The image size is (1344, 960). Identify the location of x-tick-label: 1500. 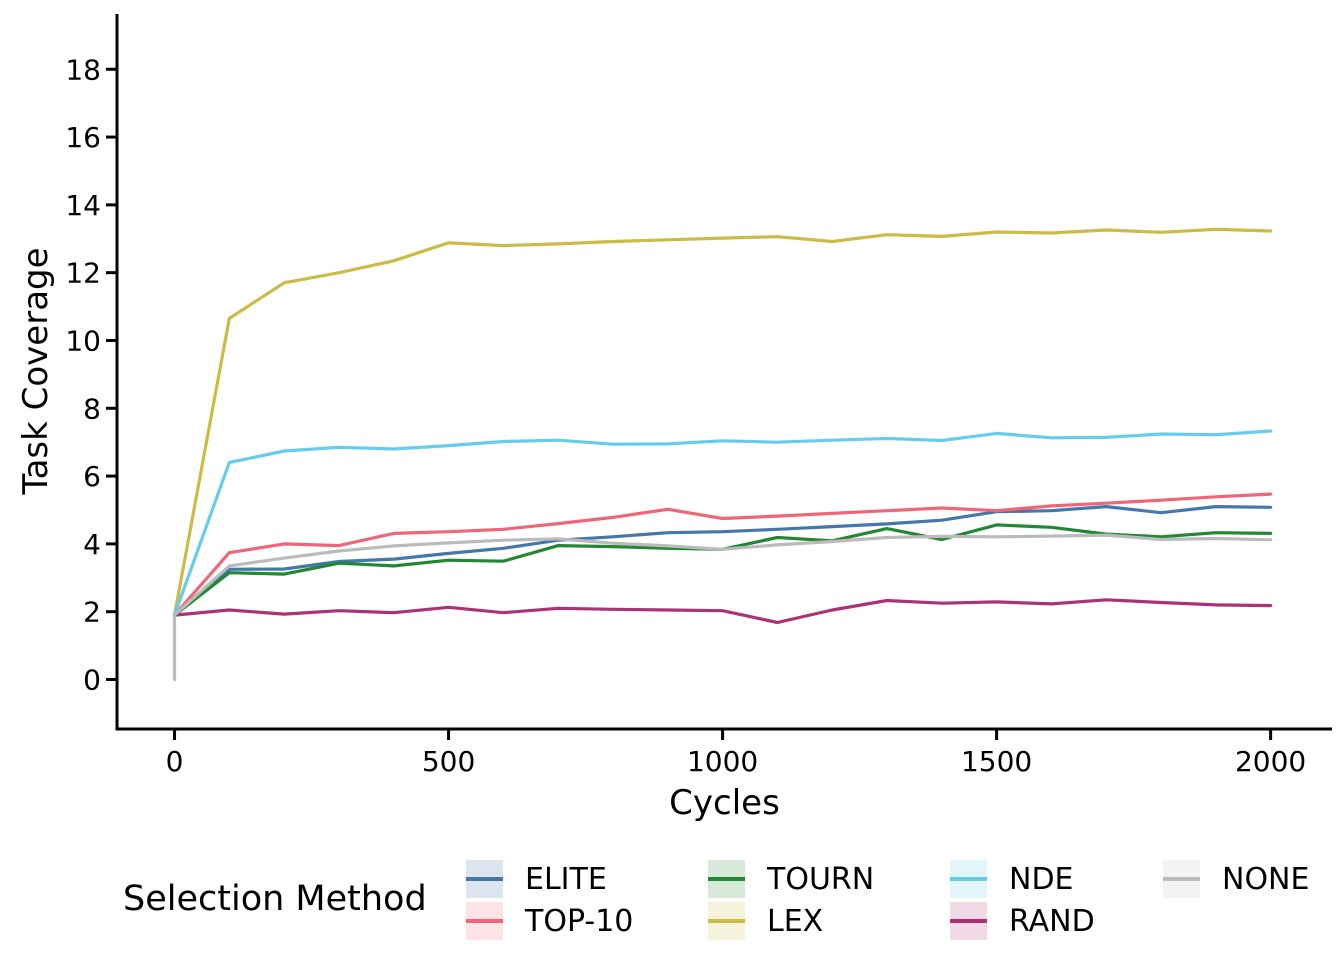
(996, 761).